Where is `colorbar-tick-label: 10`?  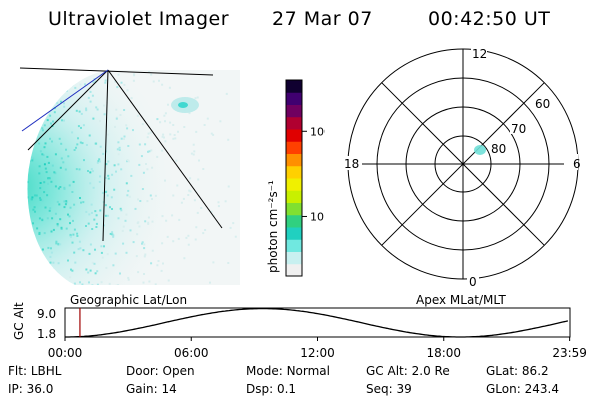
colorbar-tick-label: 10 is located at coordinates (317, 216).